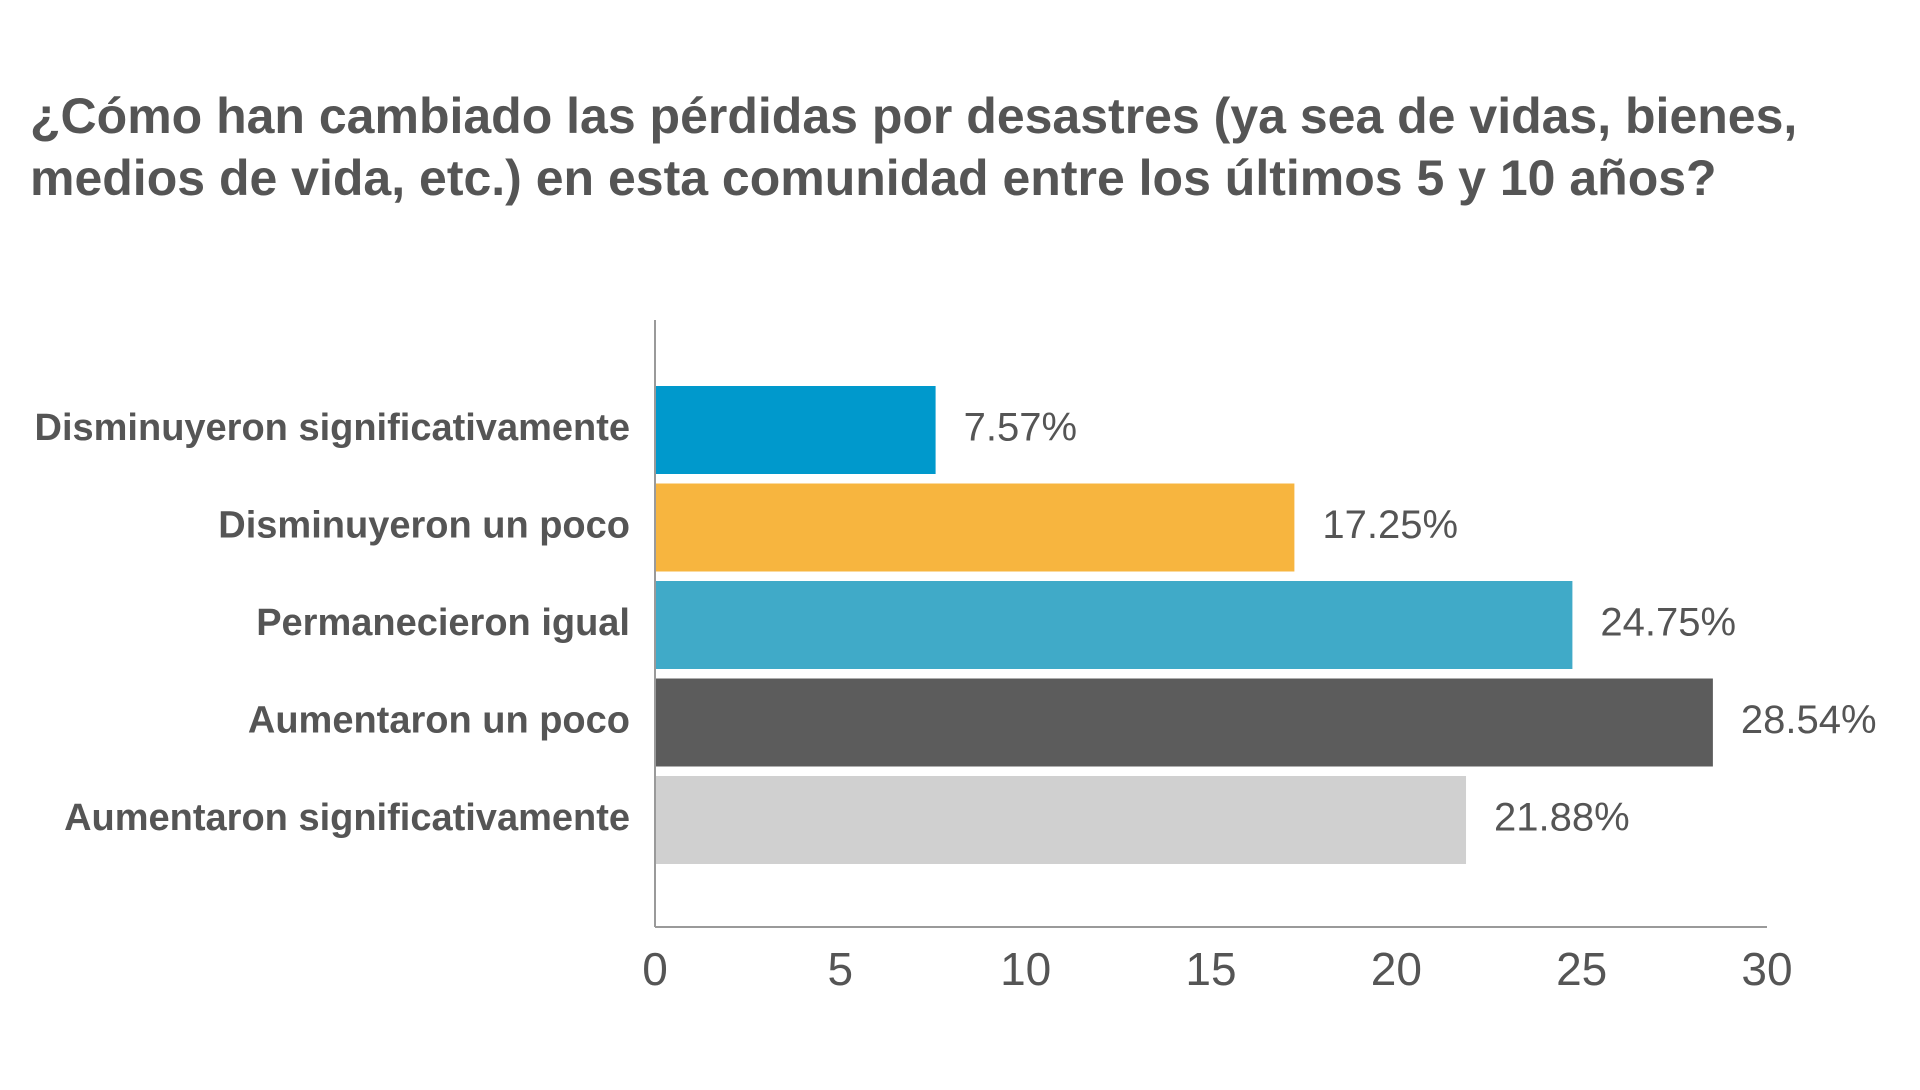 The height and width of the screenshot is (1090, 1920). Describe the element at coordinates (1025, 969) in the screenshot. I see `x-tick-label: 10` at that location.